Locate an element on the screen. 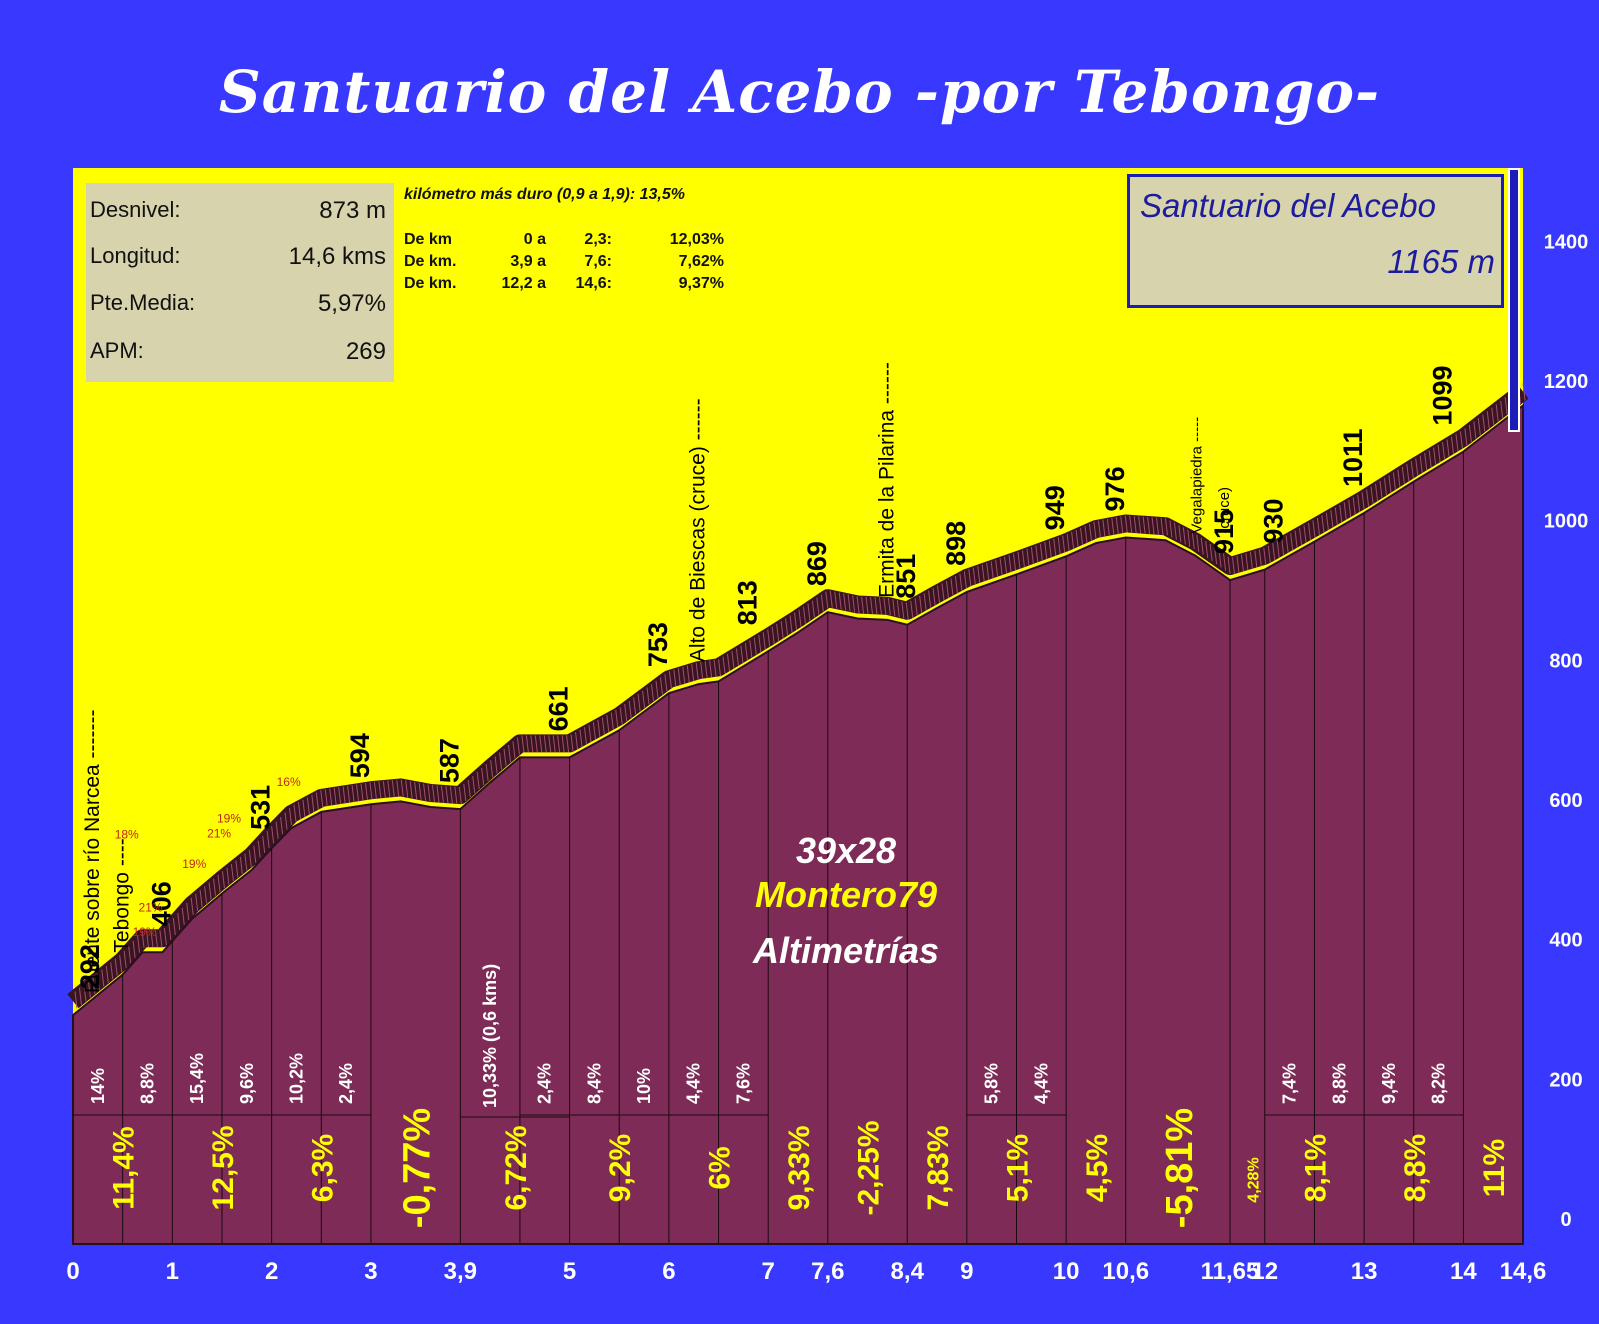 The image size is (1599, 1324). x-tick-label: 0 is located at coordinates (72, 1271).